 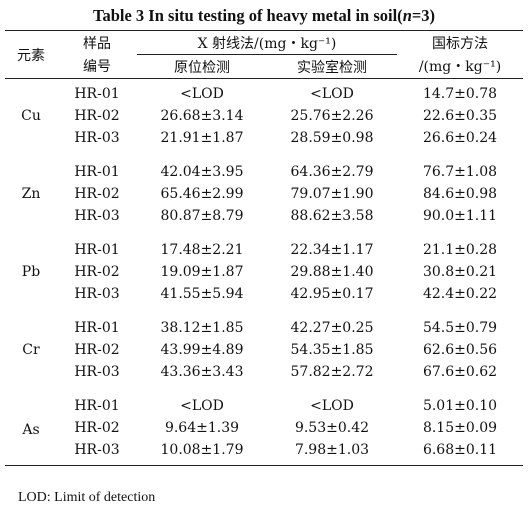 What do you see at coordinates (264, 452) in the screenshot?
I see `table-row: HR-03 10.08±1.79 7.98±1.03 6.68±0.11` at bounding box center [264, 452].